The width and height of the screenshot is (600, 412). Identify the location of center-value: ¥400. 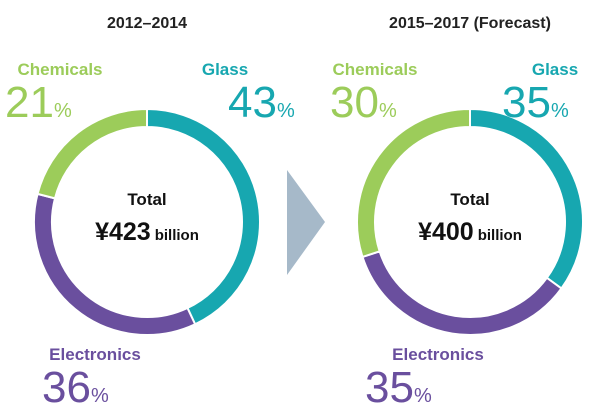
(446, 232).